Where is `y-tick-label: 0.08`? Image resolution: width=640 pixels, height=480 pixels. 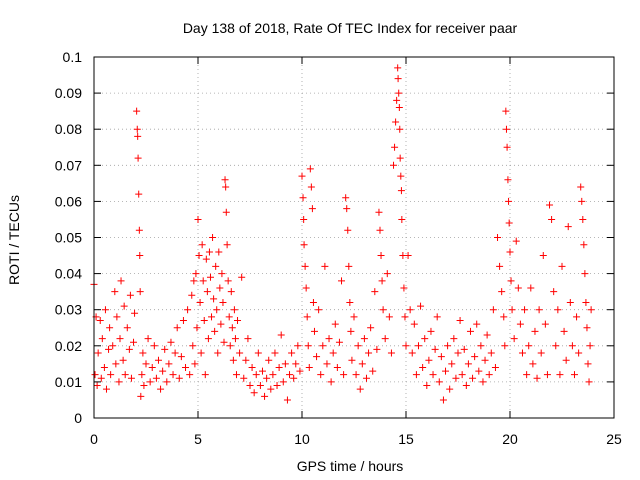
y-tick-label: 0.08 is located at coordinates (68, 129).